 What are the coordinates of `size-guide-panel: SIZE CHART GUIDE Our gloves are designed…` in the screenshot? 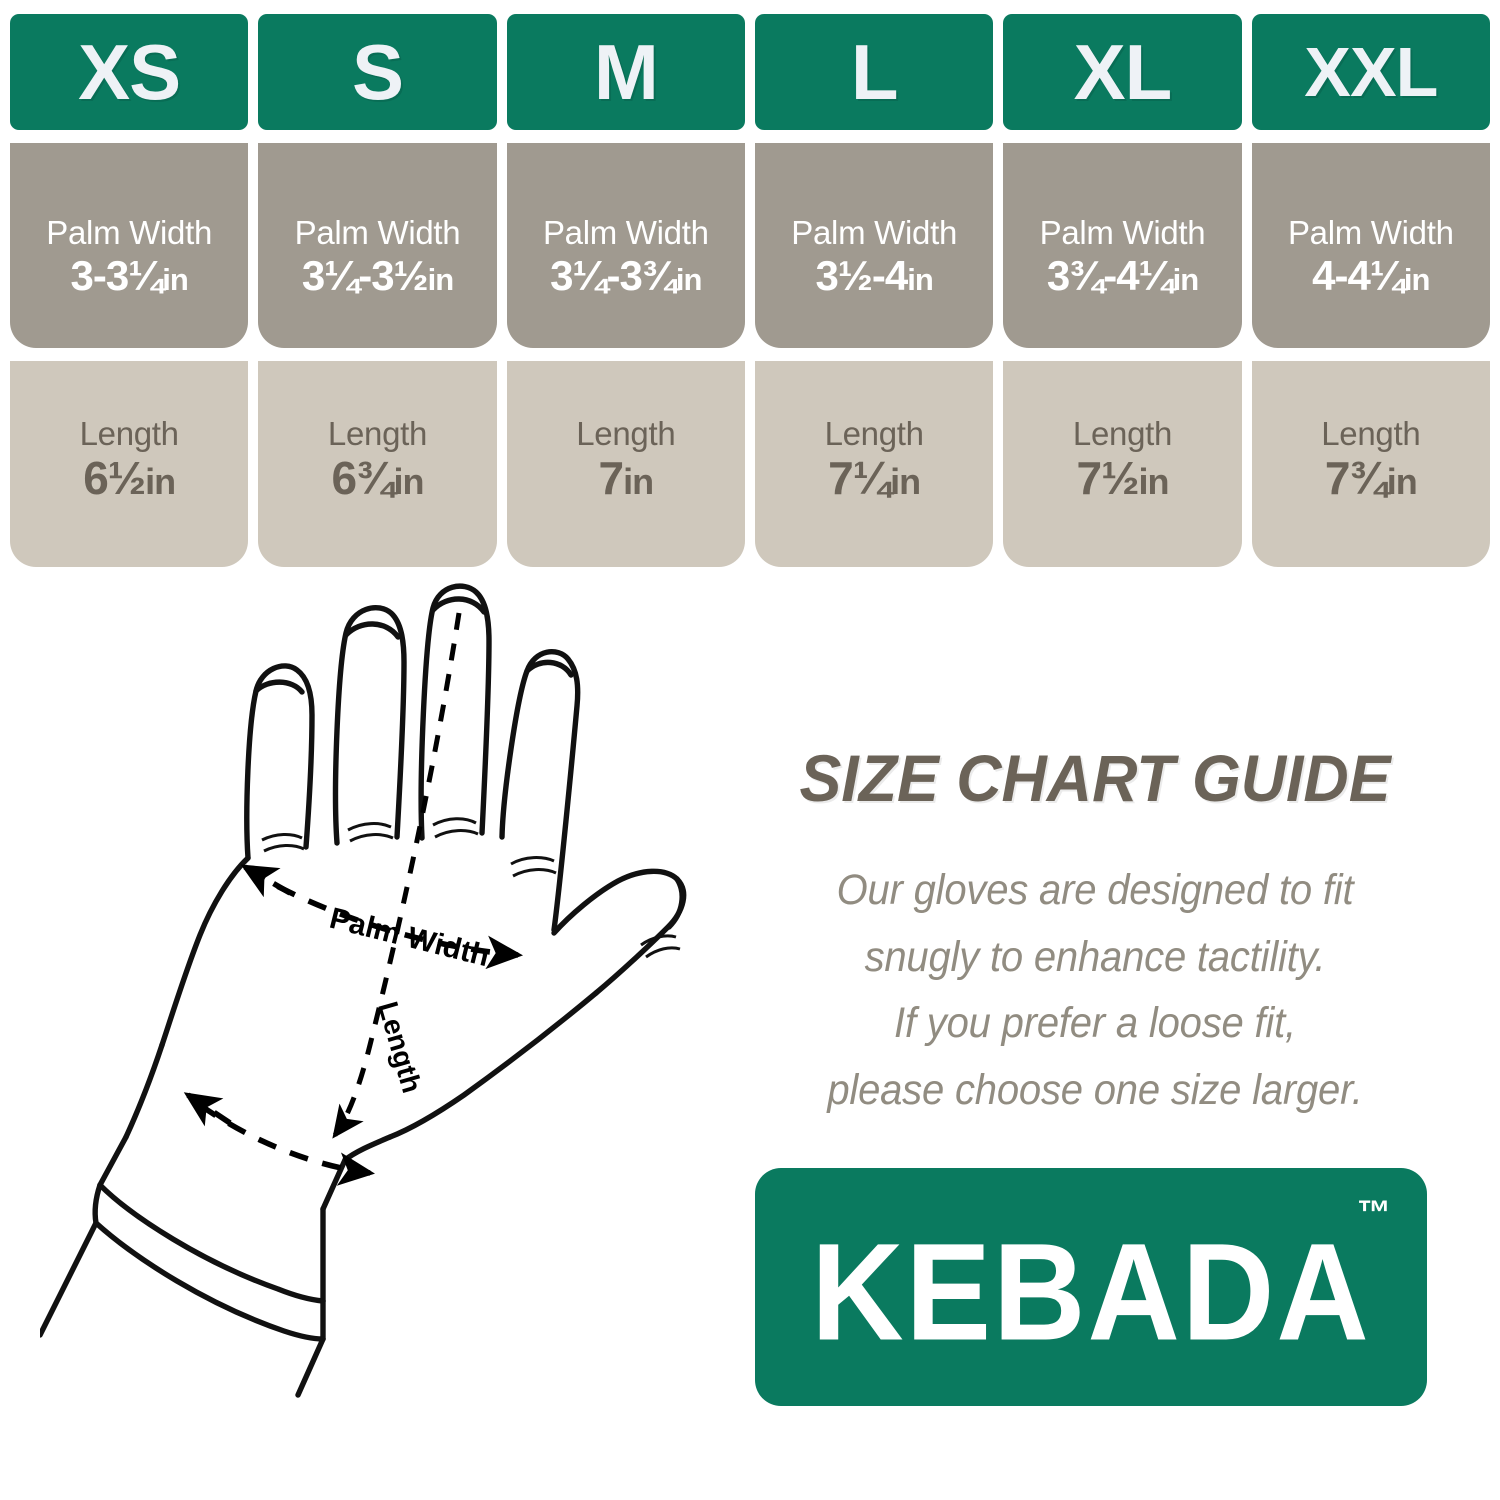 It's located at (1095, 934).